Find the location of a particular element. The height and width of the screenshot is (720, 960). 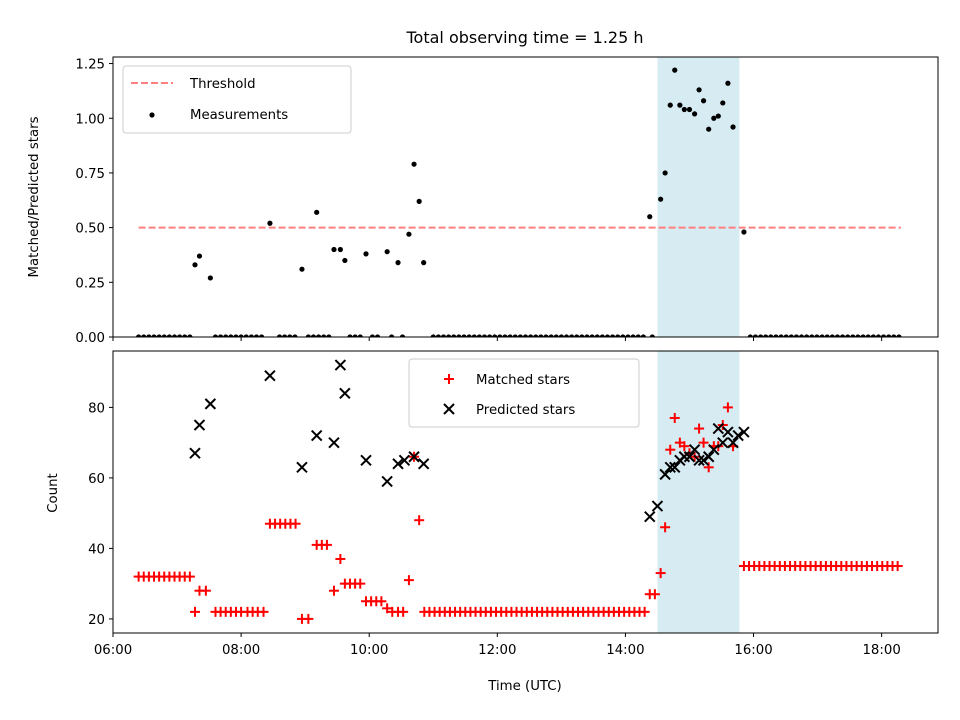

legend-measurements-label: Measurements is located at coordinates (239, 115).